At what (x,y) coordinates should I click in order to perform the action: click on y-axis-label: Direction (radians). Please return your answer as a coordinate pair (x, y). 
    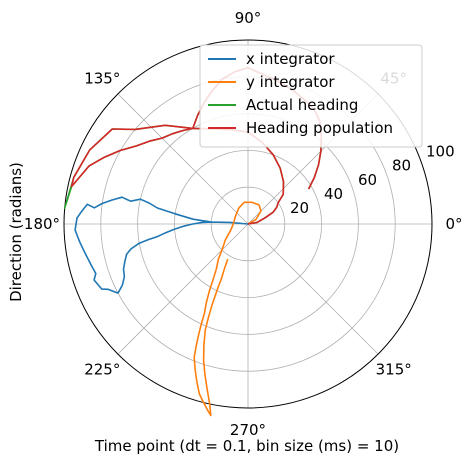
    Looking at the image, I should click on (16, 232).